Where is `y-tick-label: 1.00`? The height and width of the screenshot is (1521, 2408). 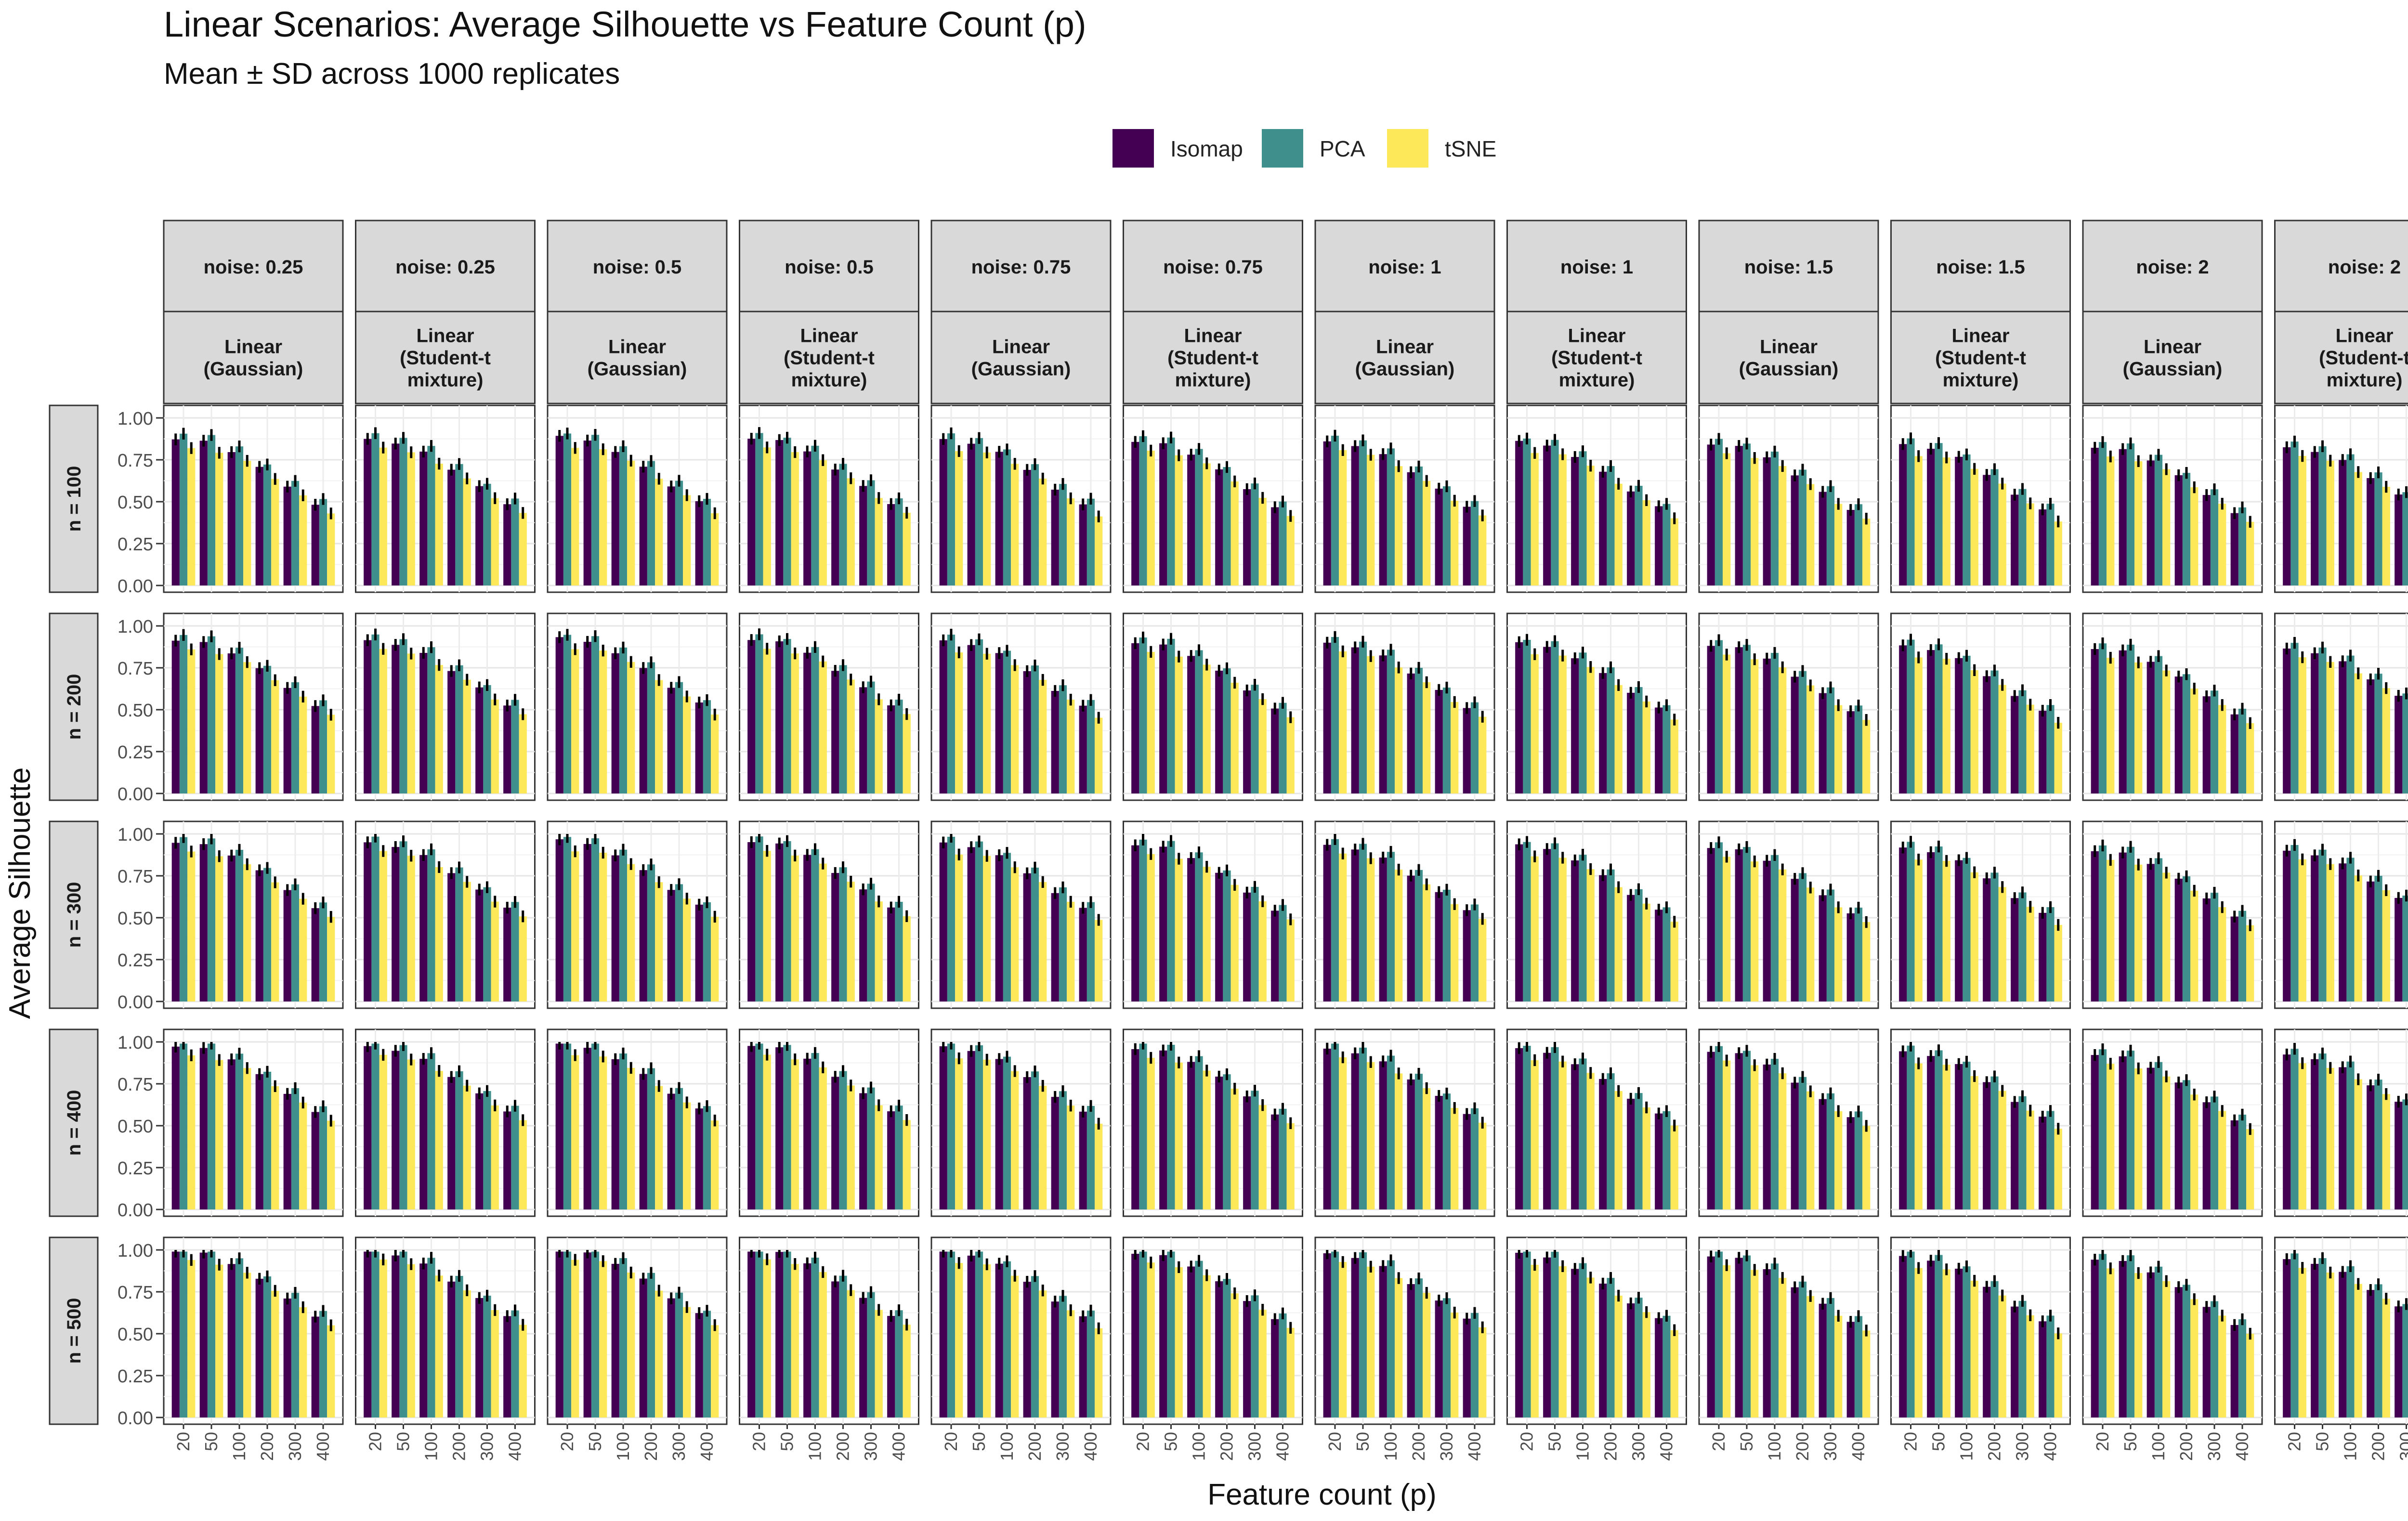 y-tick-label: 1.00 is located at coordinates (135, 1251).